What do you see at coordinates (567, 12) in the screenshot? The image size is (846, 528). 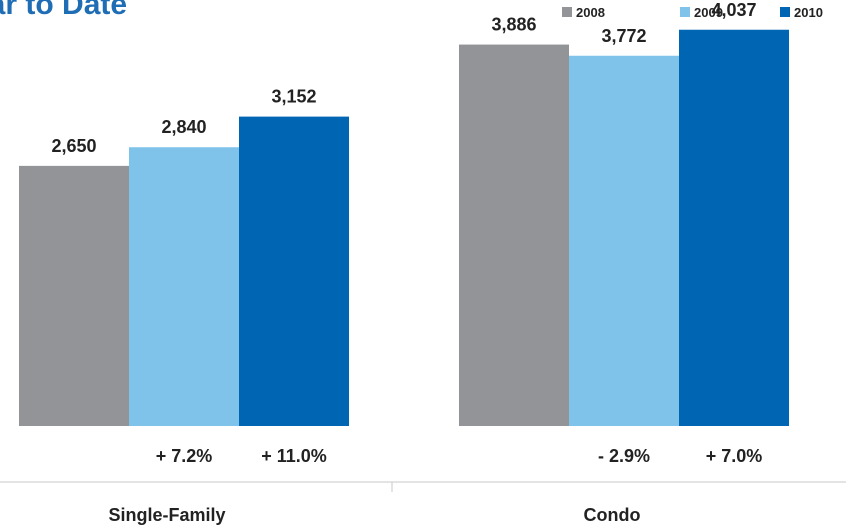 I see `legend-swatch-2008` at bounding box center [567, 12].